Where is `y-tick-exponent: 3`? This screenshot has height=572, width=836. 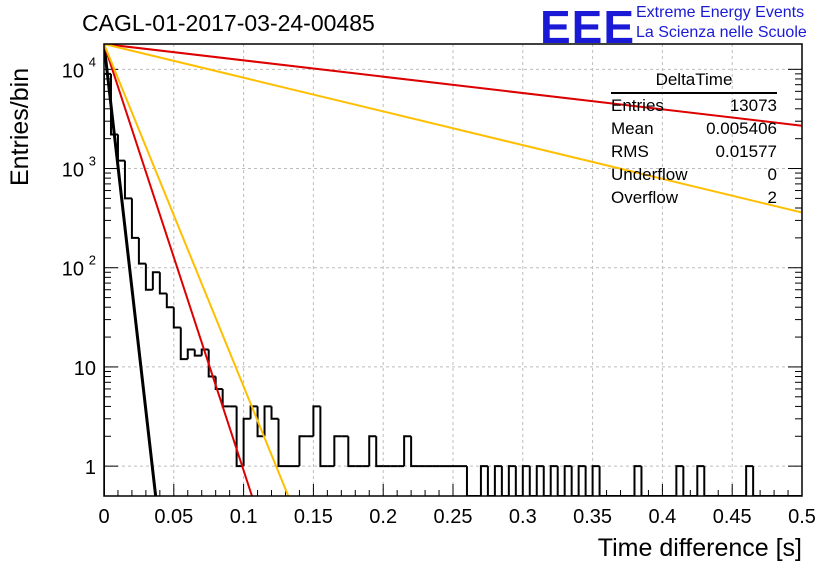
y-tick-exponent: 3 is located at coordinates (92, 161).